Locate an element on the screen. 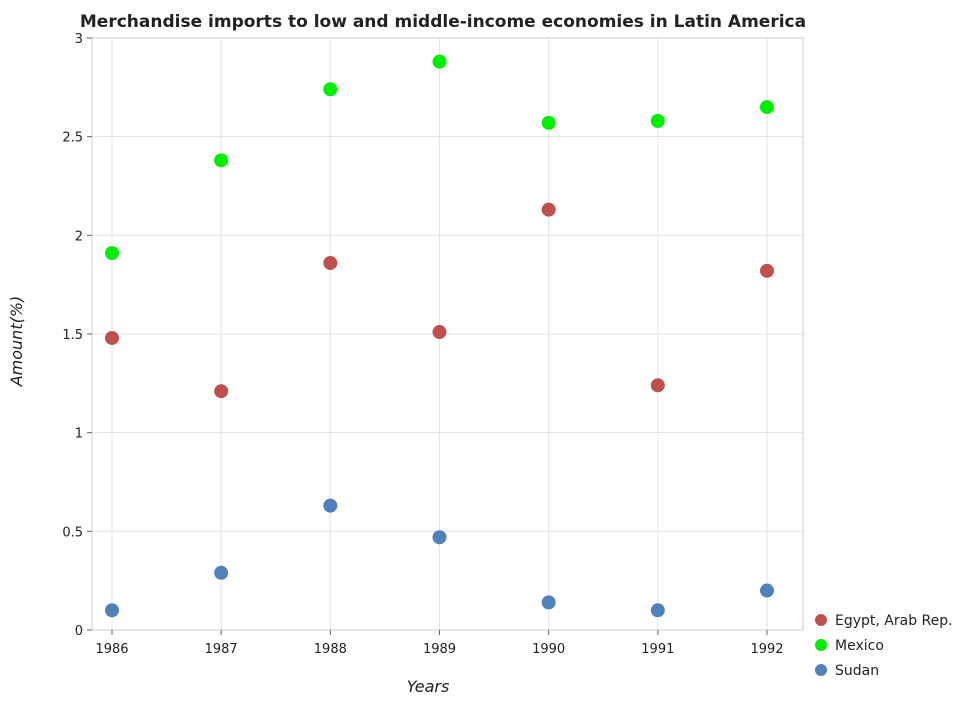 Image resolution: width=960 pixels, height=704 pixels. point-mexico-1987 is located at coordinates (221, 160).